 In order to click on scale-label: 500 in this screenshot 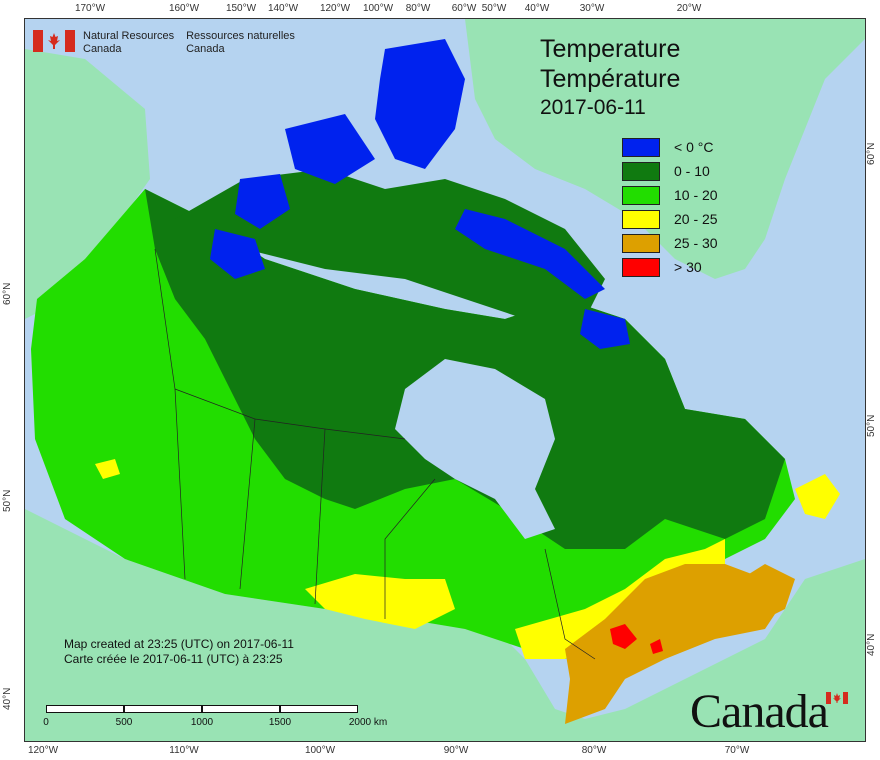, I will do `click(124, 722)`.